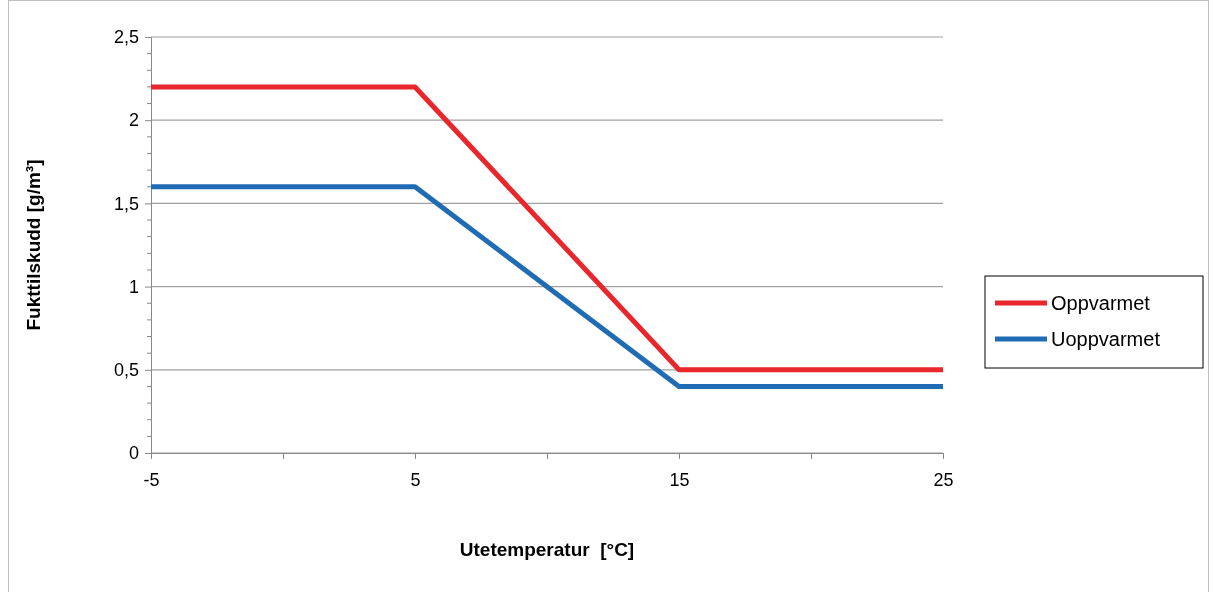 The image size is (1214, 592). What do you see at coordinates (33, 245) in the screenshot?
I see `y-axis-title: Fukttilskudd [g/m³]` at bounding box center [33, 245].